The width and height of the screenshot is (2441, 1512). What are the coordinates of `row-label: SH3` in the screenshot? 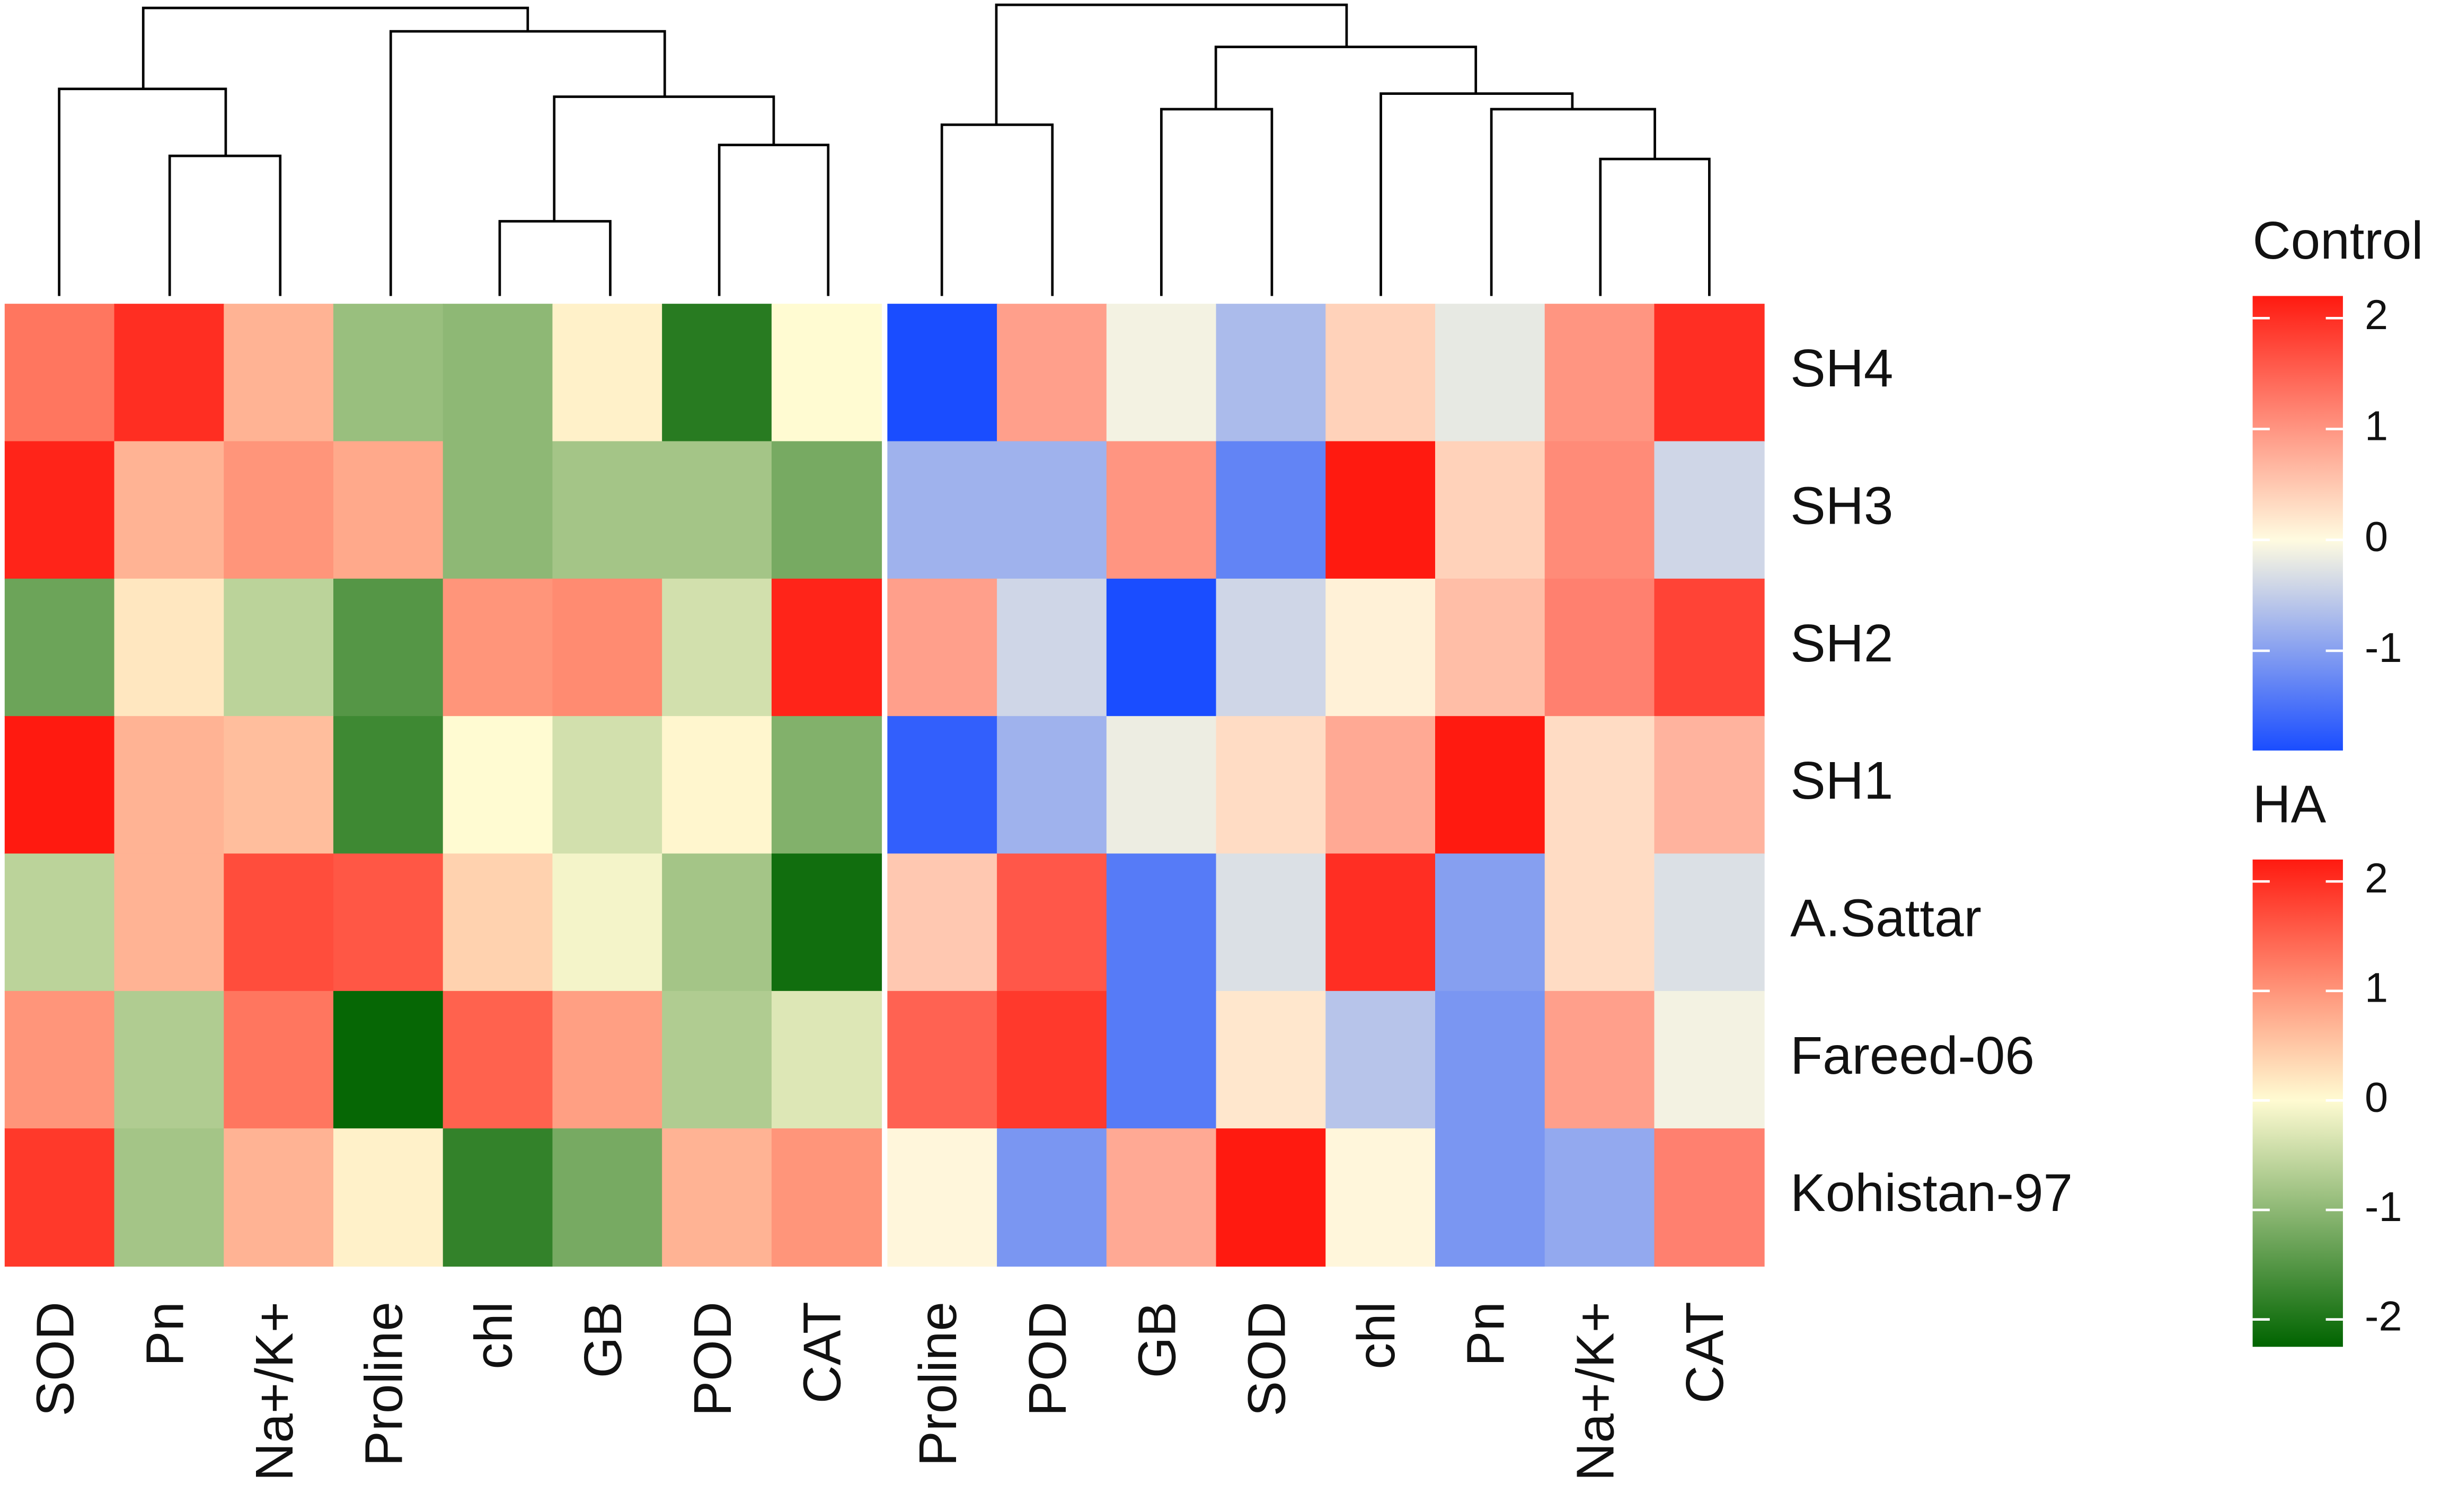 It's located at (1842, 507).